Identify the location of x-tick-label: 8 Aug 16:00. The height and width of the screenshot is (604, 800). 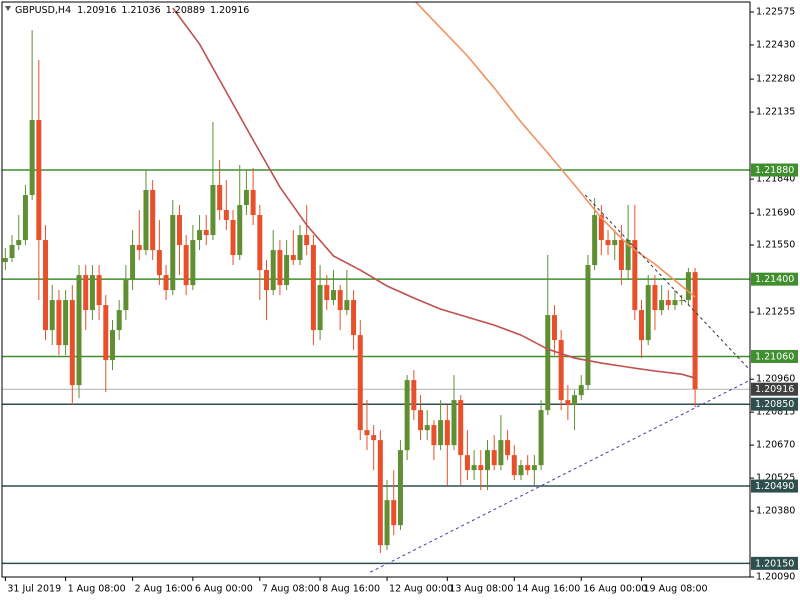
(351, 589).